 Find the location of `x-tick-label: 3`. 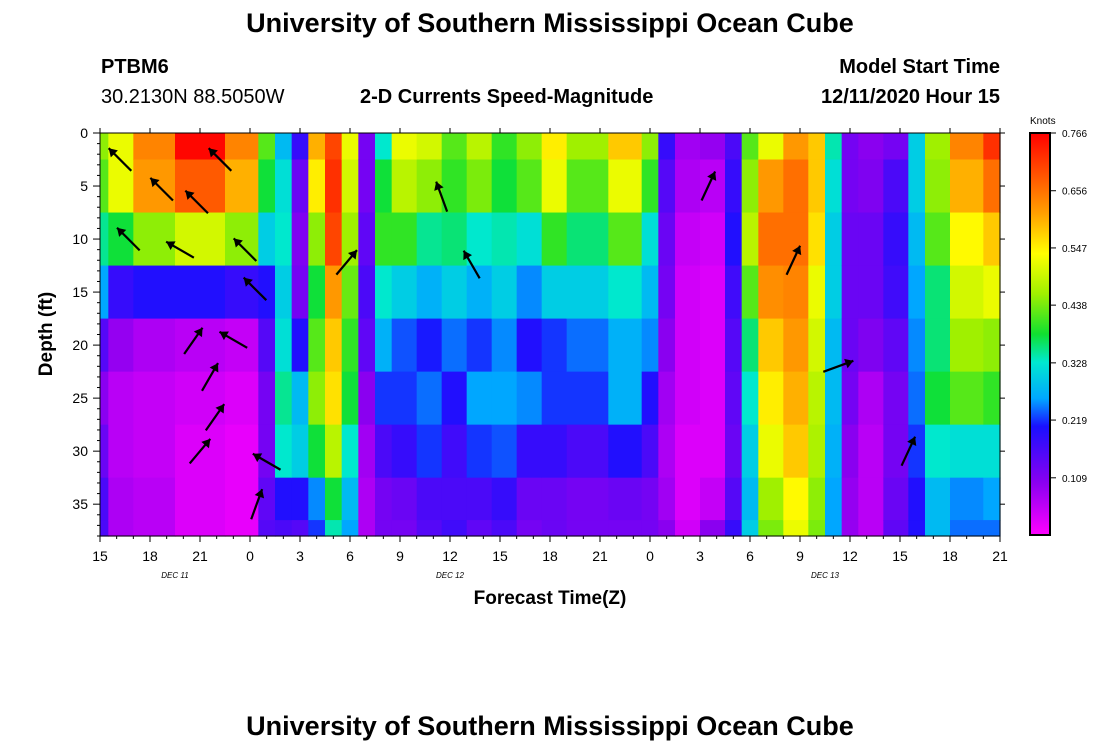

x-tick-label: 3 is located at coordinates (300, 556).